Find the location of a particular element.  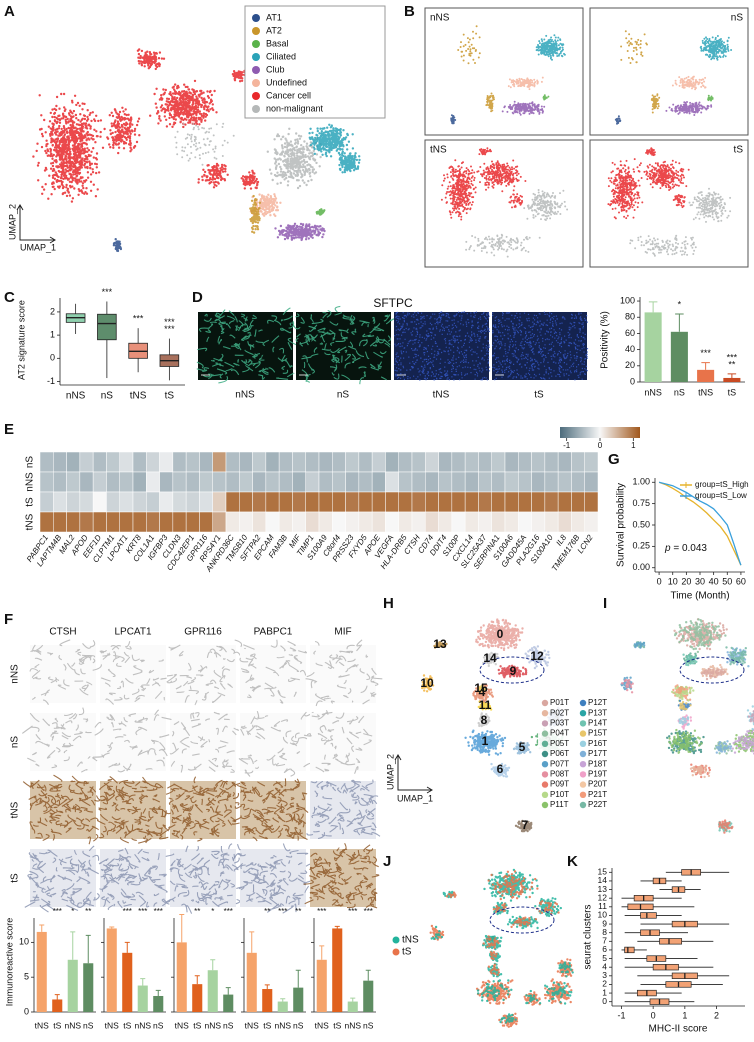

legend-label: P12T is located at coordinates (597, 702).